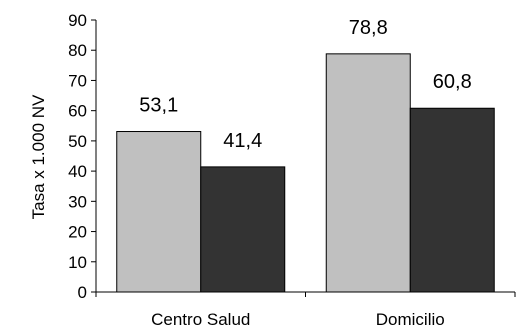 This screenshot has height=331, width=521. Describe the element at coordinates (77, 111) in the screenshot. I see `y-tick-label: 60` at that location.